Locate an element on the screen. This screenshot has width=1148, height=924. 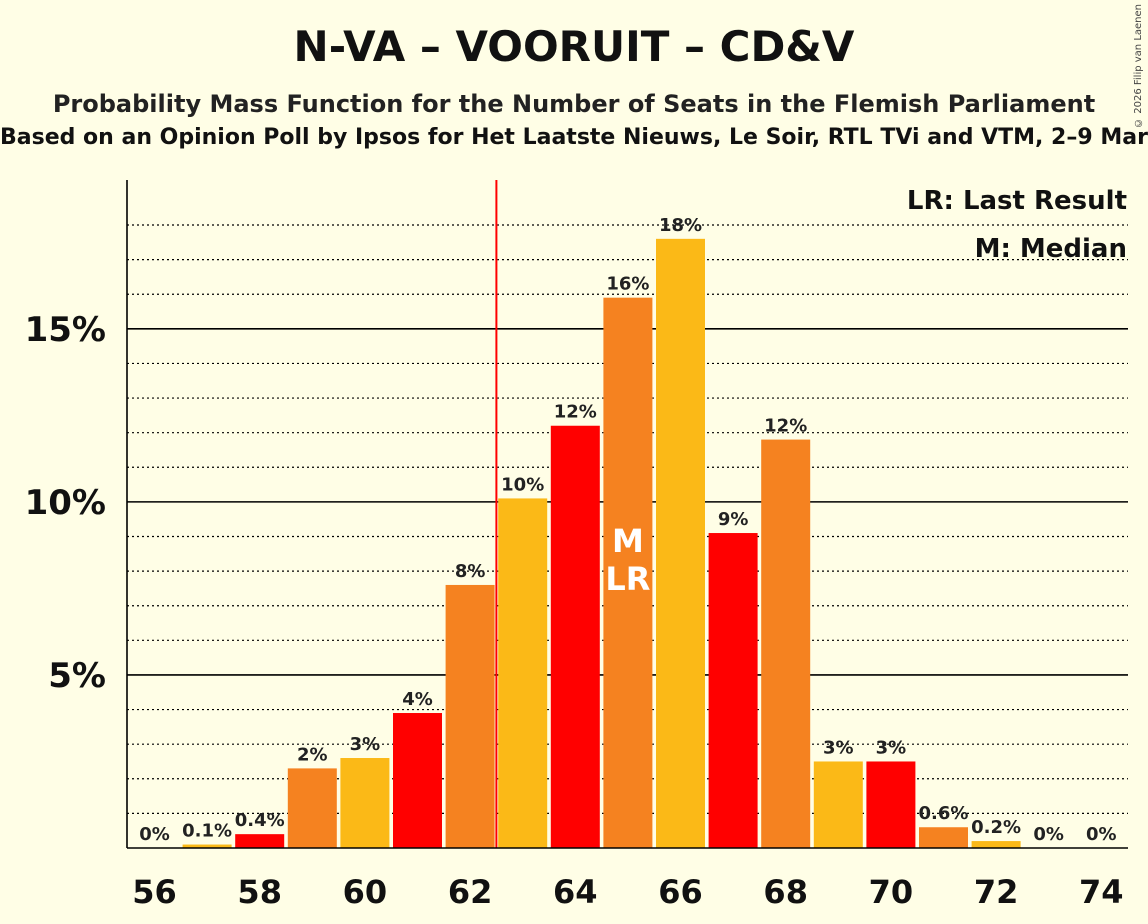
bar-label-seat-63: 10% is located at coordinates (522, 484).